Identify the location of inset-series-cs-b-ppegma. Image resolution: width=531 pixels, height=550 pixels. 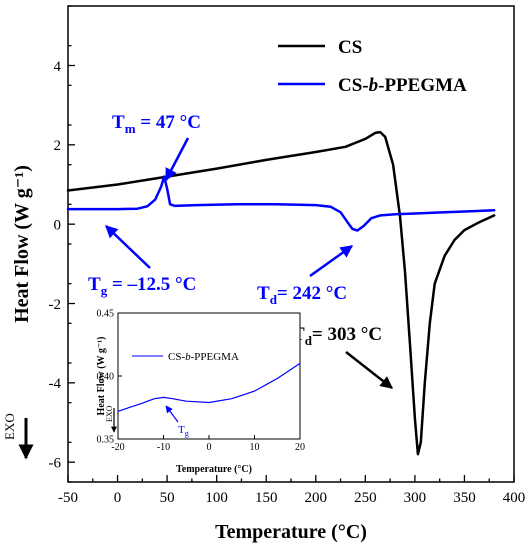
(209, 387).